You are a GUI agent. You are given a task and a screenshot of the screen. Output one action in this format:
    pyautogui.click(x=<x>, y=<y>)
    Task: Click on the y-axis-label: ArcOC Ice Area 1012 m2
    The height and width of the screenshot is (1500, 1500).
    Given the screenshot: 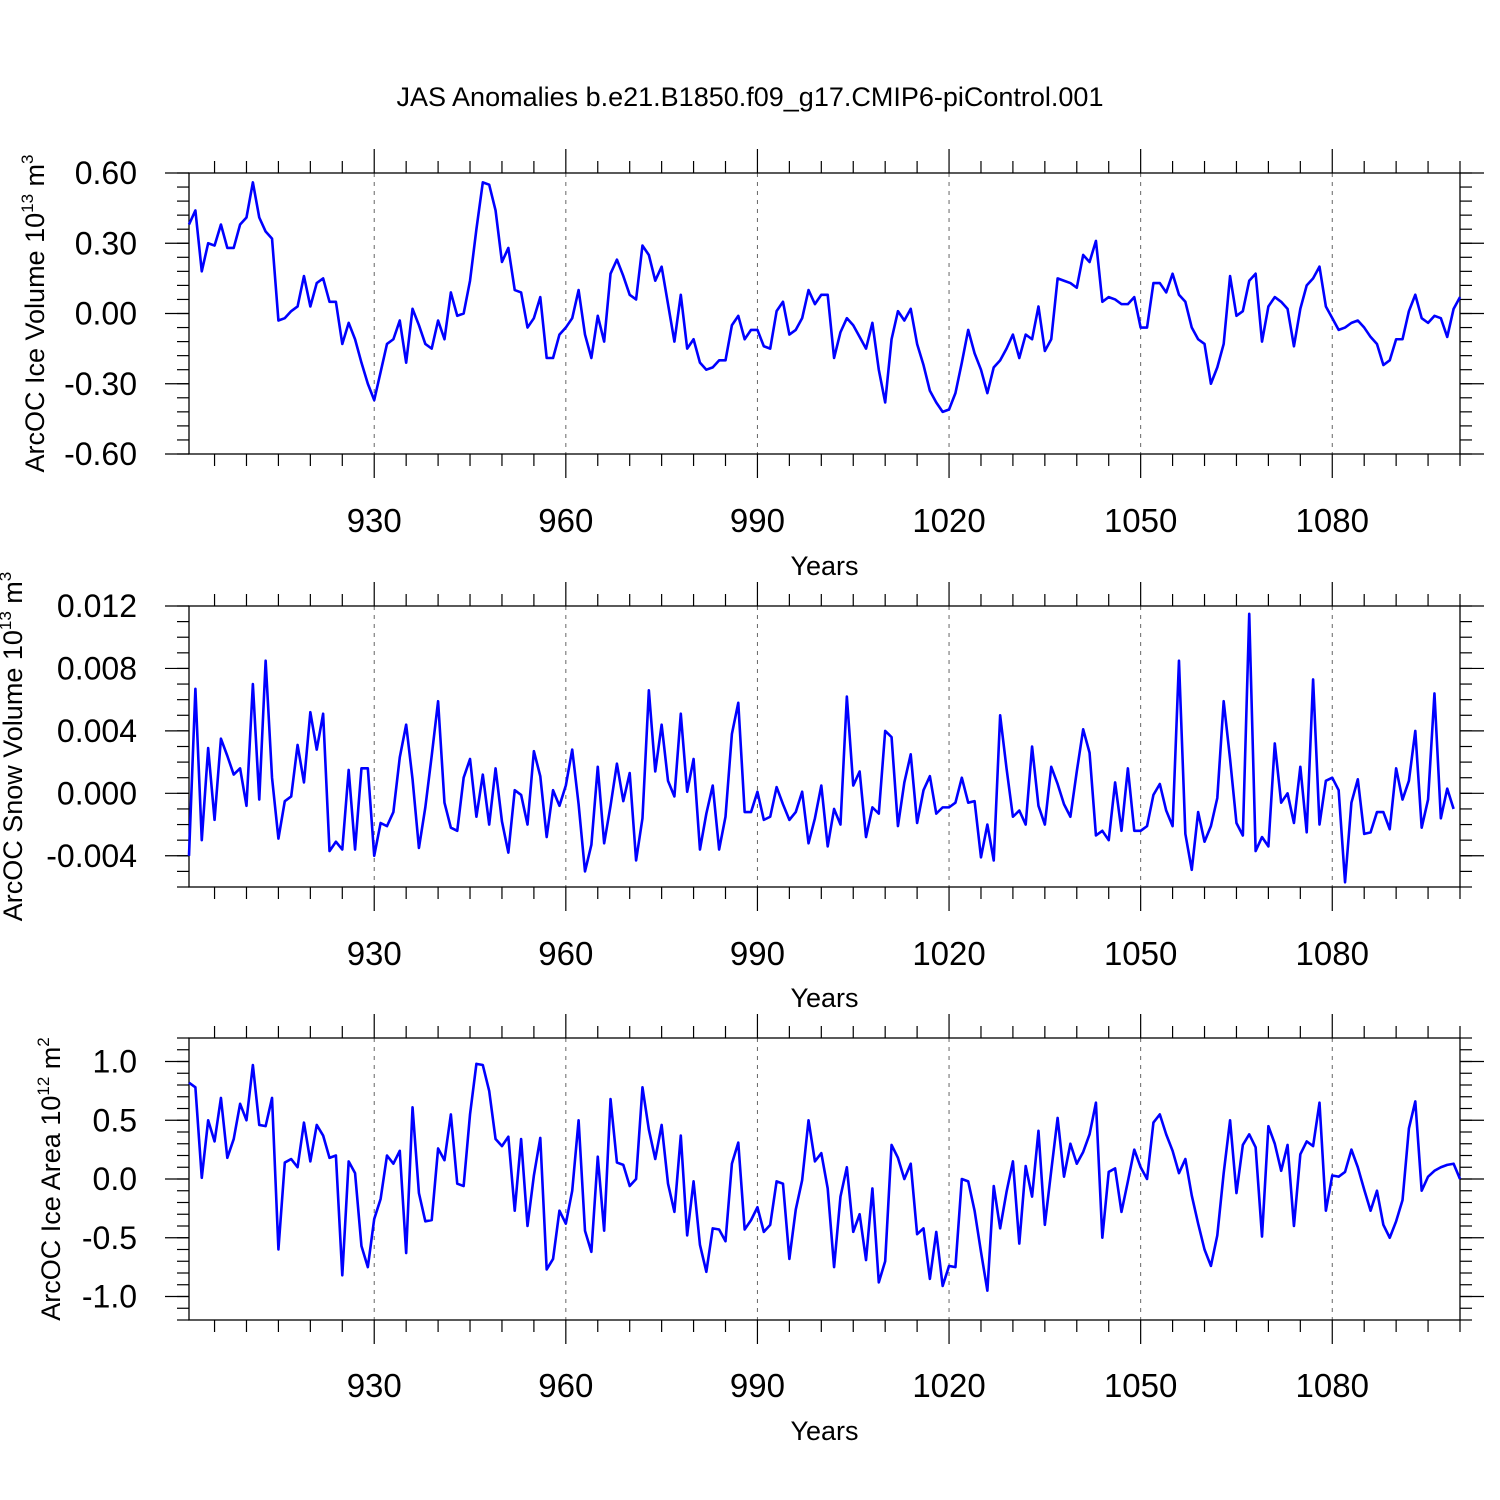 What is the action you would take?
    pyautogui.click(x=50, y=1179)
    